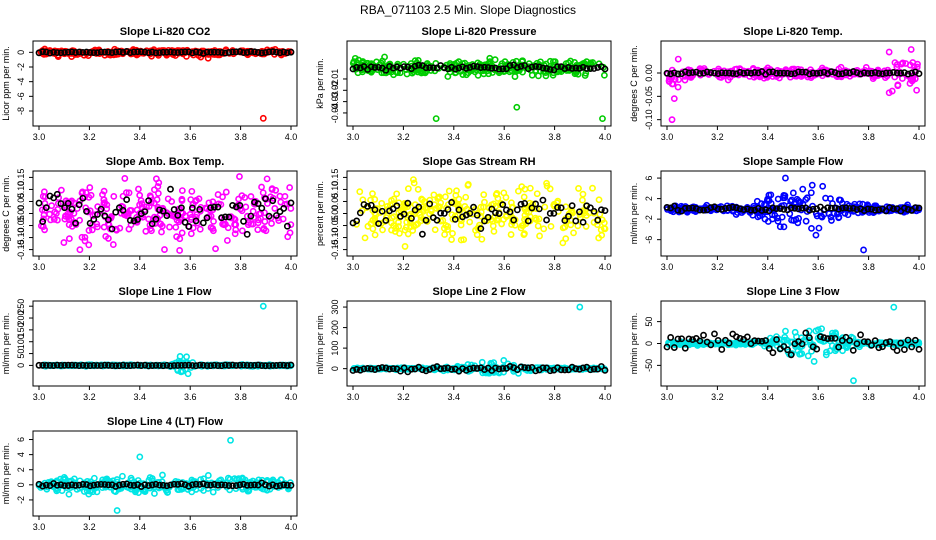  What do you see at coordinates (335, 307) in the screenshot?
I see `y-tick-label: 300` at bounding box center [335, 307].